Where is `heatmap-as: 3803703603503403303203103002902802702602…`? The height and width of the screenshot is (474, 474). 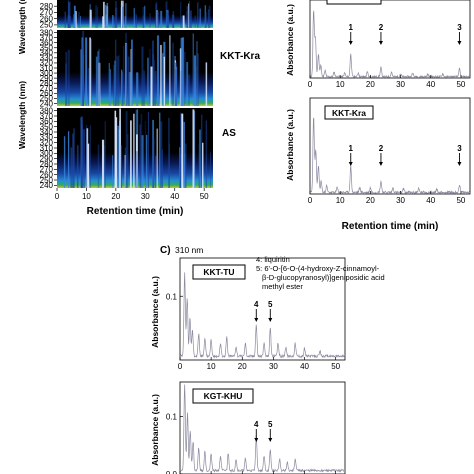
heatmap-as: 3803703603503403303203103002902802702602… is located at coordinates (138, 161).